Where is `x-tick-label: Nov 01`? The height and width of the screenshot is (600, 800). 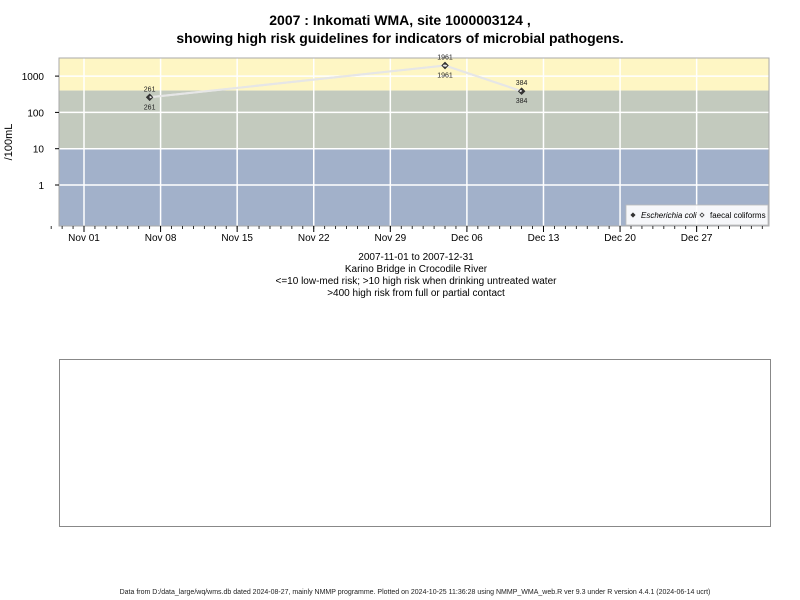 x-tick-label: Nov 01 is located at coordinates (84, 238).